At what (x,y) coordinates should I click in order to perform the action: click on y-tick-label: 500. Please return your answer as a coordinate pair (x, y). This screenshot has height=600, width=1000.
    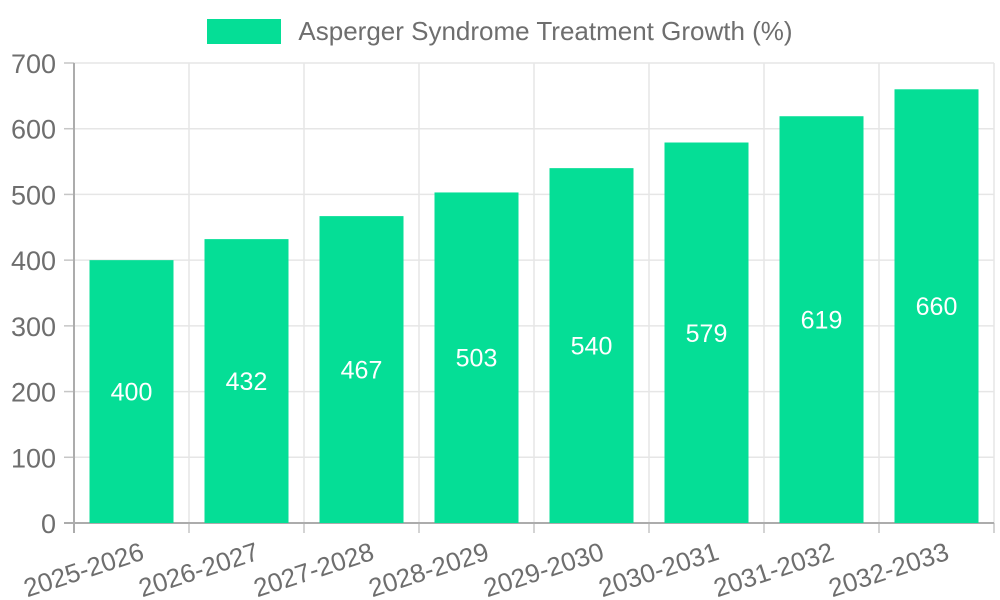
    Looking at the image, I should click on (33, 195).